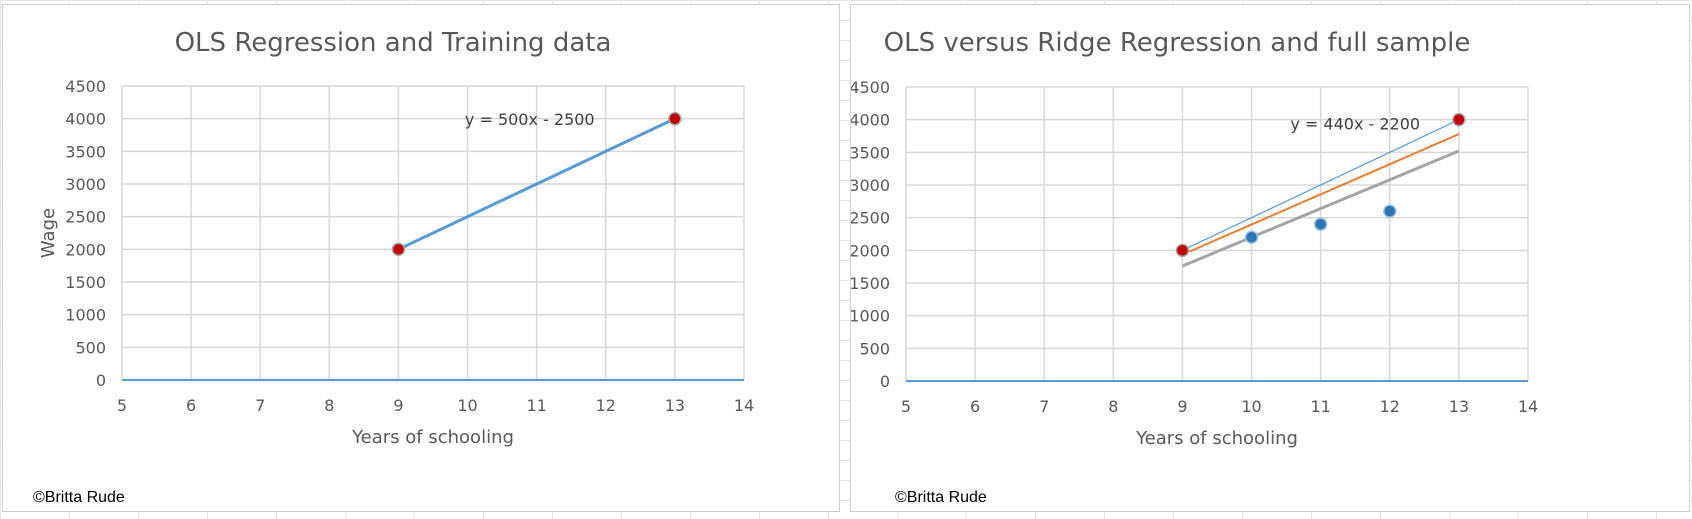 The image size is (1692, 519). What do you see at coordinates (393, 43) in the screenshot?
I see `chart-title: OLS Regression and Training data` at bounding box center [393, 43].